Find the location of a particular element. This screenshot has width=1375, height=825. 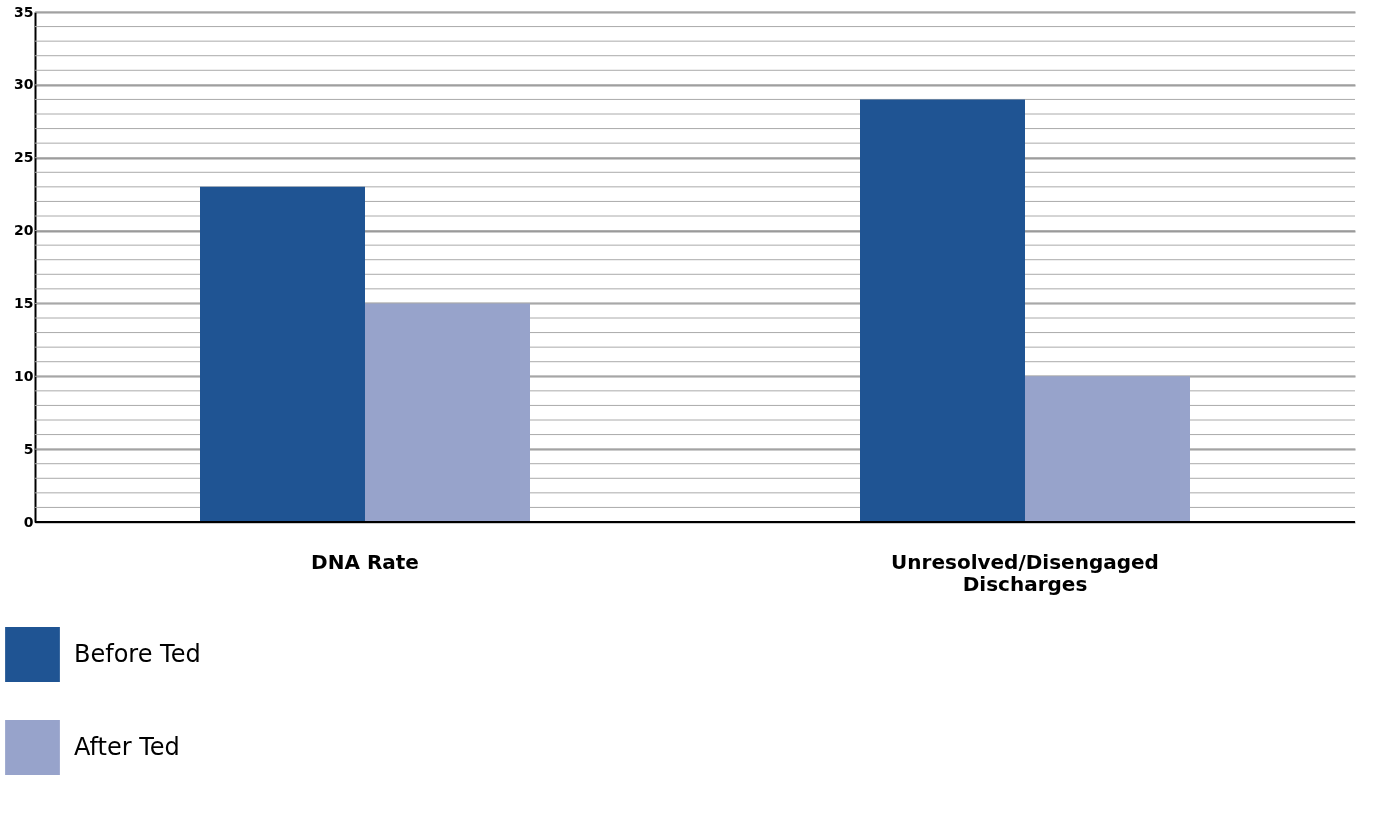

y-tick-label: 5 is located at coordinates (28, 448).